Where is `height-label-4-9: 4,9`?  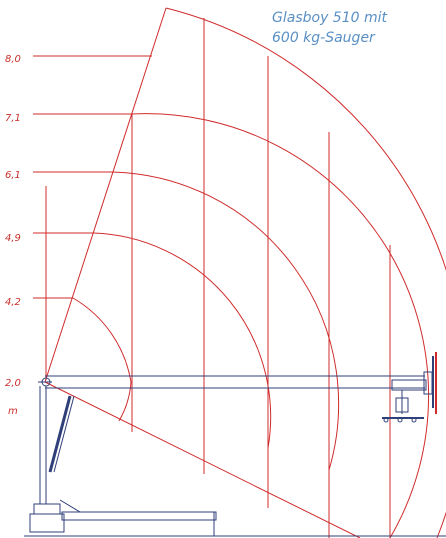
height-label-4-9: 4,9 is located at coordinates (13, 238).